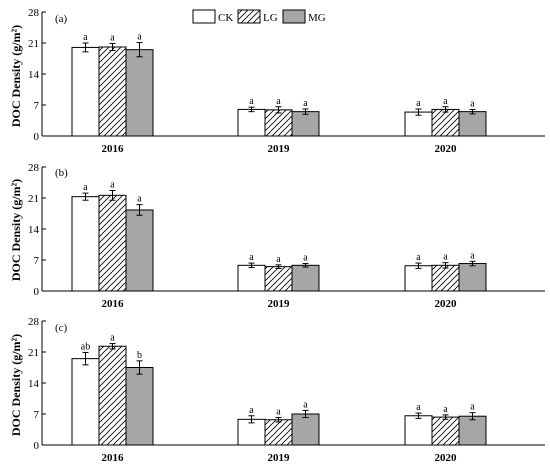 This screenshot has width=550, height=469. I want to click on panel-b-bar-lg-2016, so click(112, 243).